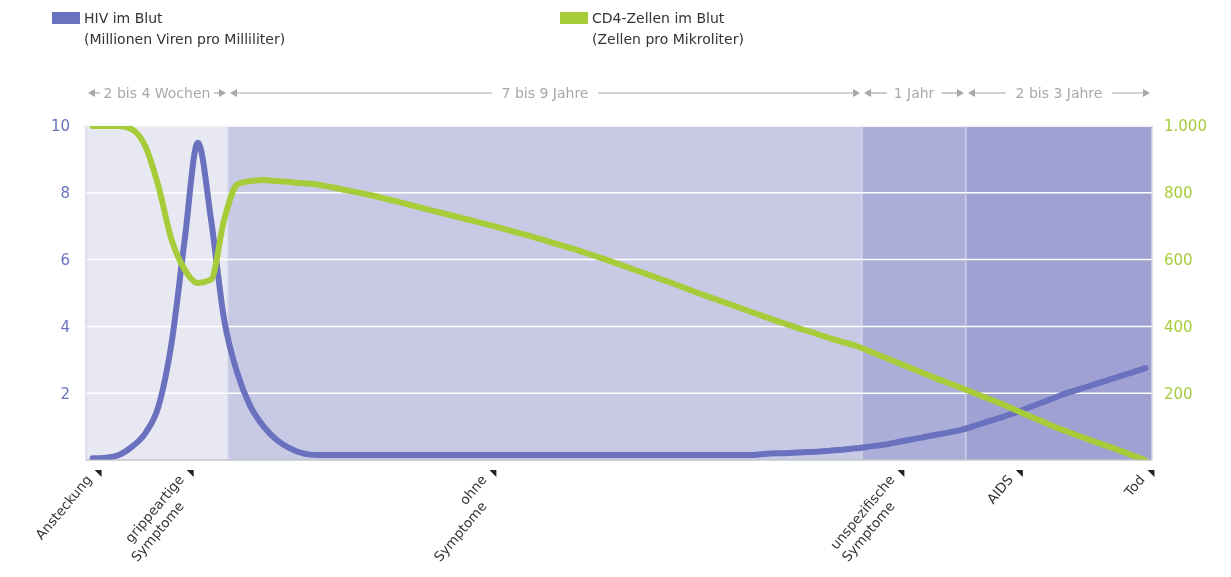 The height and width of the screenshot is (577, 1231). Describe the element at coordinates (65, 259) in the screenshot. I see `y-tick-label: 6` at that location.